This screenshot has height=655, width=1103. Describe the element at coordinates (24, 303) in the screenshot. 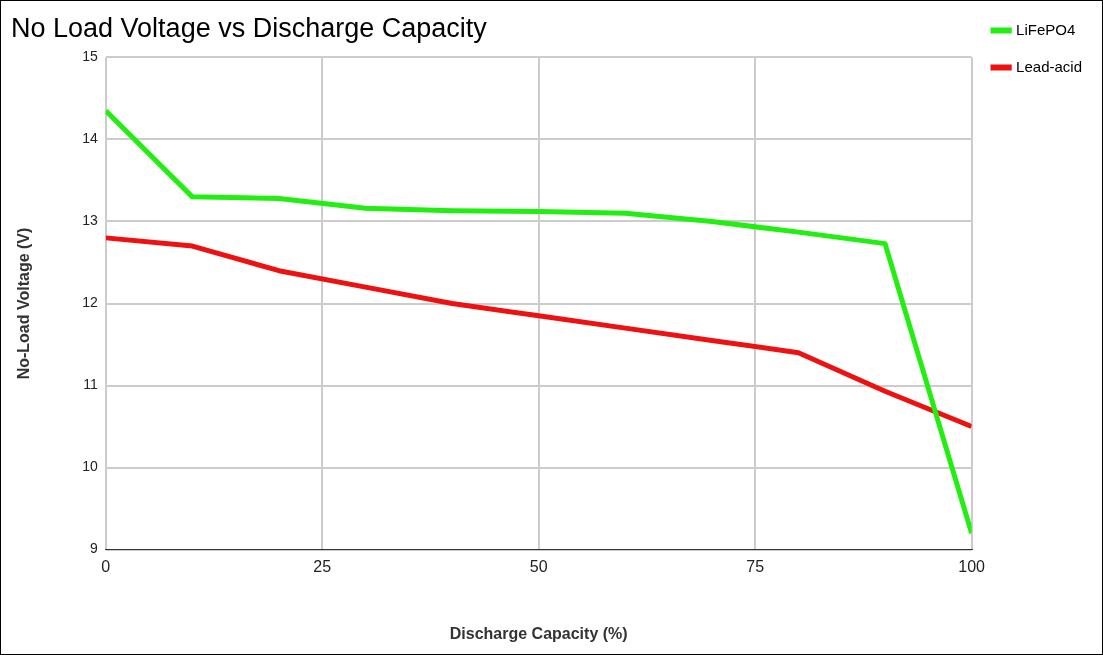

I see `y-axis-title: No-Load Voltage (V)` at that location.